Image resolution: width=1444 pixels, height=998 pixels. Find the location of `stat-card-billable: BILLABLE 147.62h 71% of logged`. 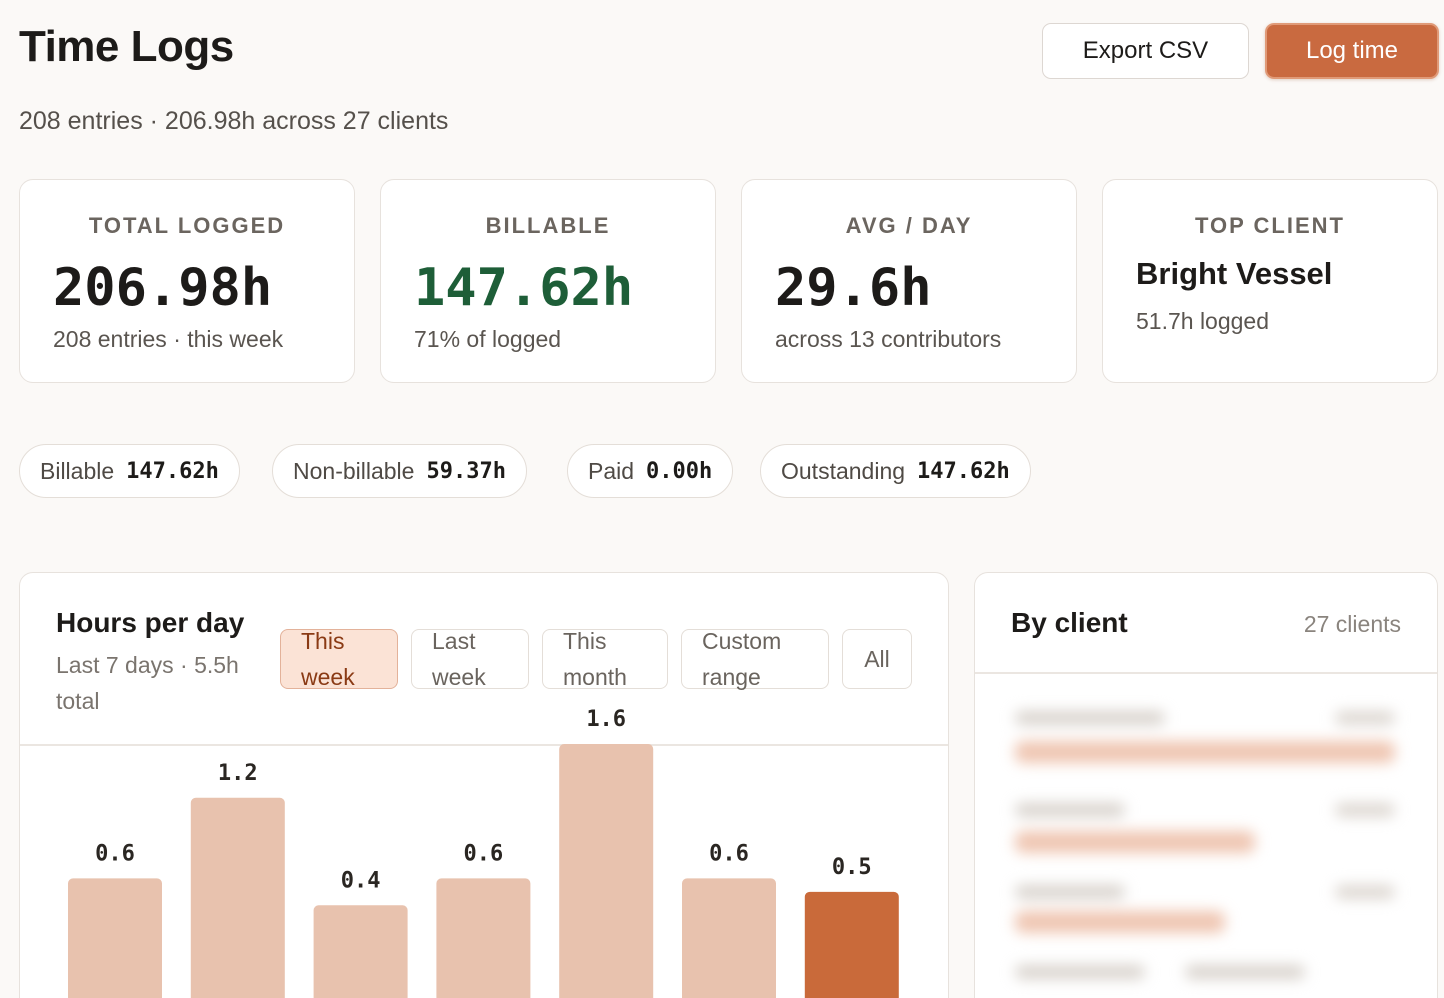

stat-card-billable: BILLABLE 147.62h 71% of logged is located at coordinates (548, 281).